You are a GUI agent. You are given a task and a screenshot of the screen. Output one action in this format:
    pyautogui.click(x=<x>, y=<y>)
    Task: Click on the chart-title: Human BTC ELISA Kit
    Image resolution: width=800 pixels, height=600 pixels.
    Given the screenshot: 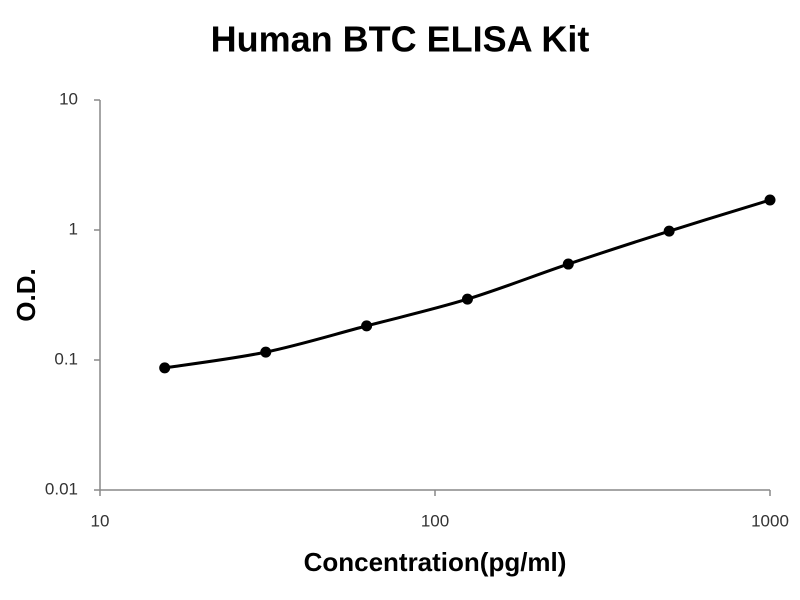 What is the action you would take?
    pyautogui.click(x=400, y=39)
    